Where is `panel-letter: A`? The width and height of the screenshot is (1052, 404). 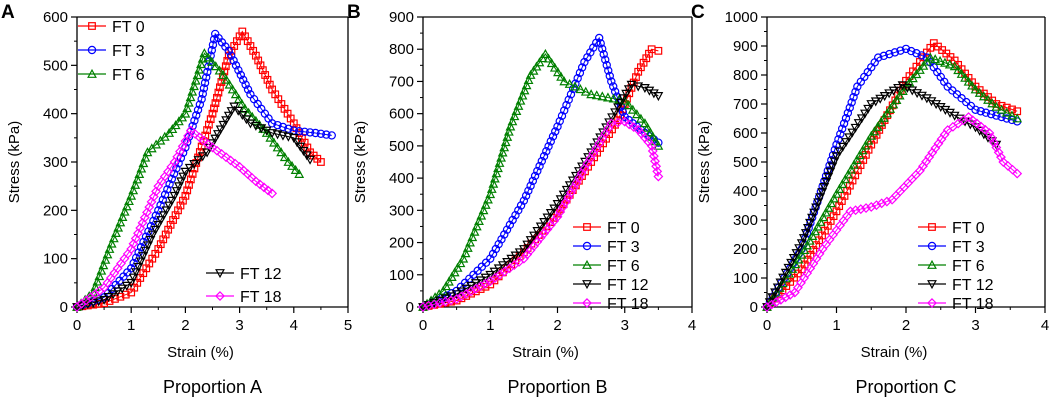
panel-letter: A is located at coordinates (8, 12).